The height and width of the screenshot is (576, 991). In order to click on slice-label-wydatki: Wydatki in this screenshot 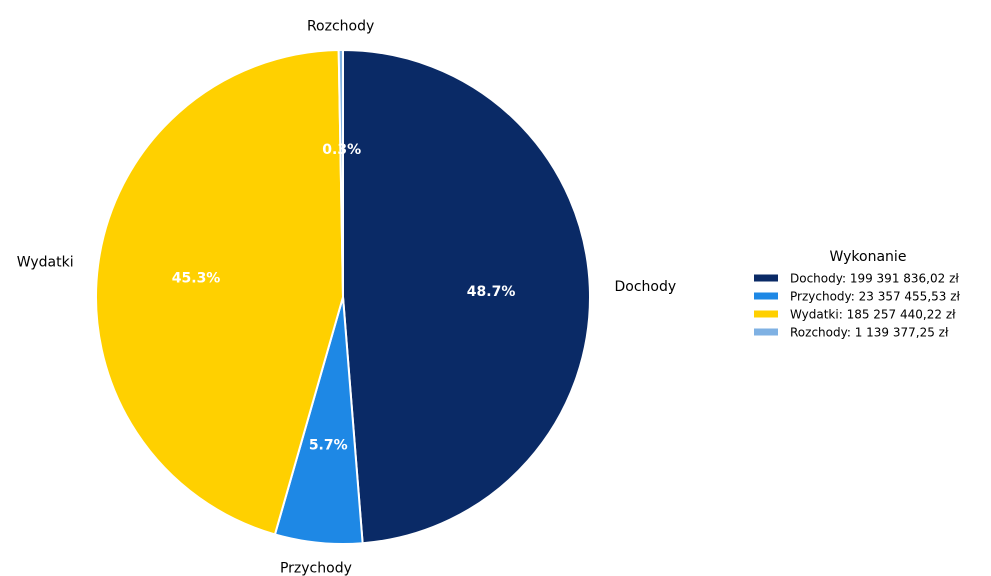, I will do `click(45, 263)`.